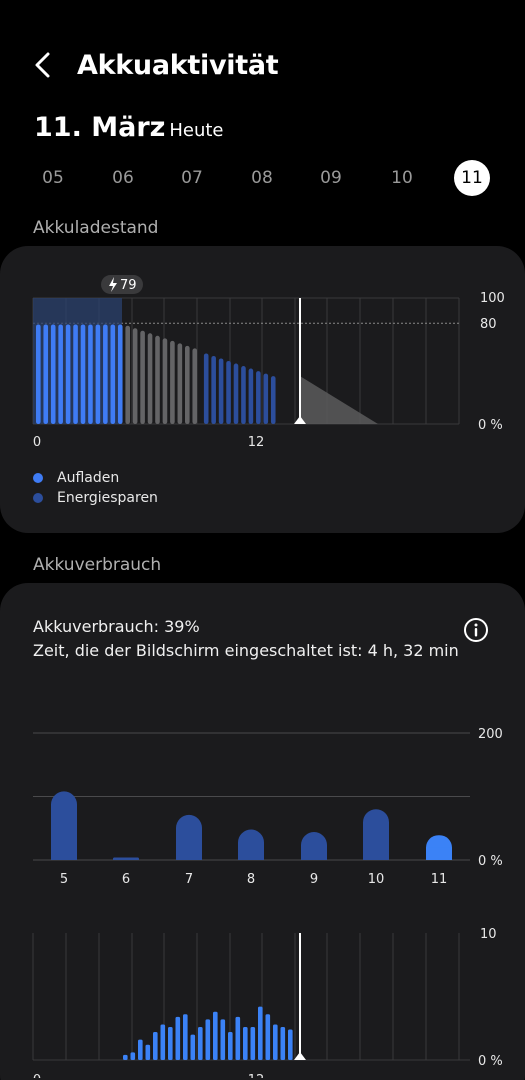  What do you see at coordinates (122, 284) in the screenshot?
I see `charge-badge: 79` at bounding box center [122, 284].